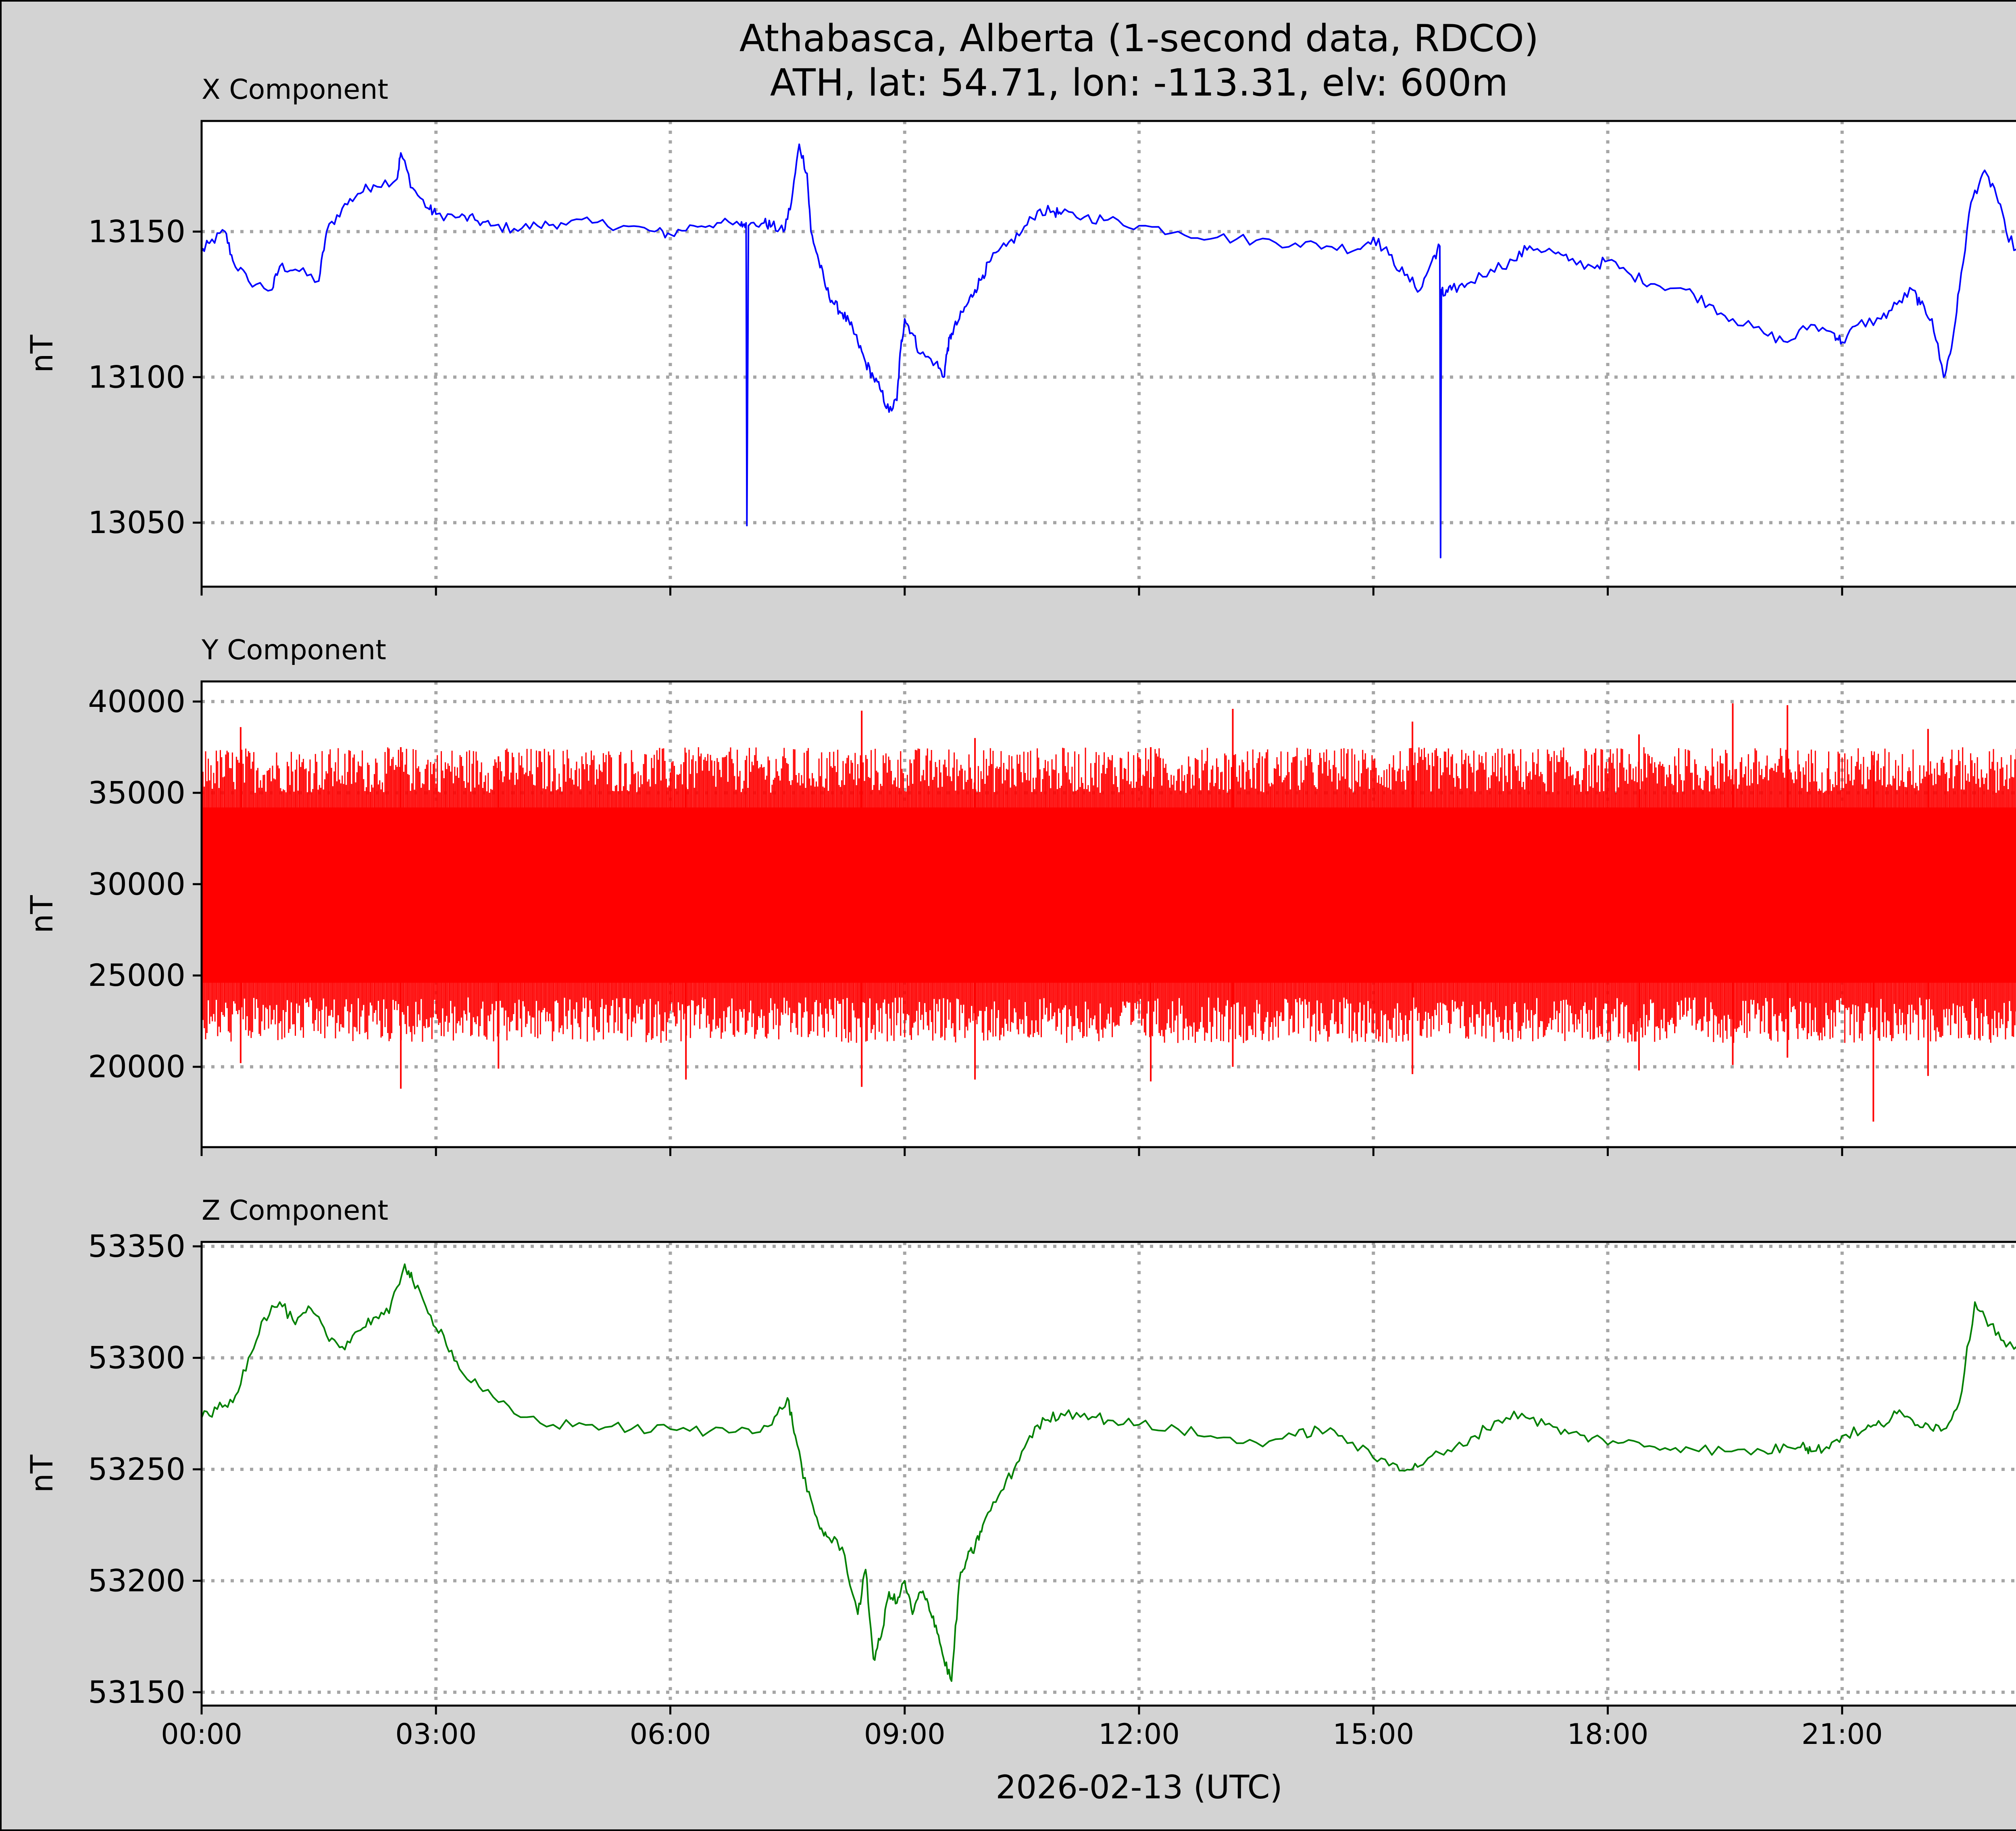 Image resolution: width=2016 pixels, height=1831 pixels. What do you see at coordinates (136, 231) in the screenshot?
I see `y-tick-label: 13150` at bounding box center [136, 231].